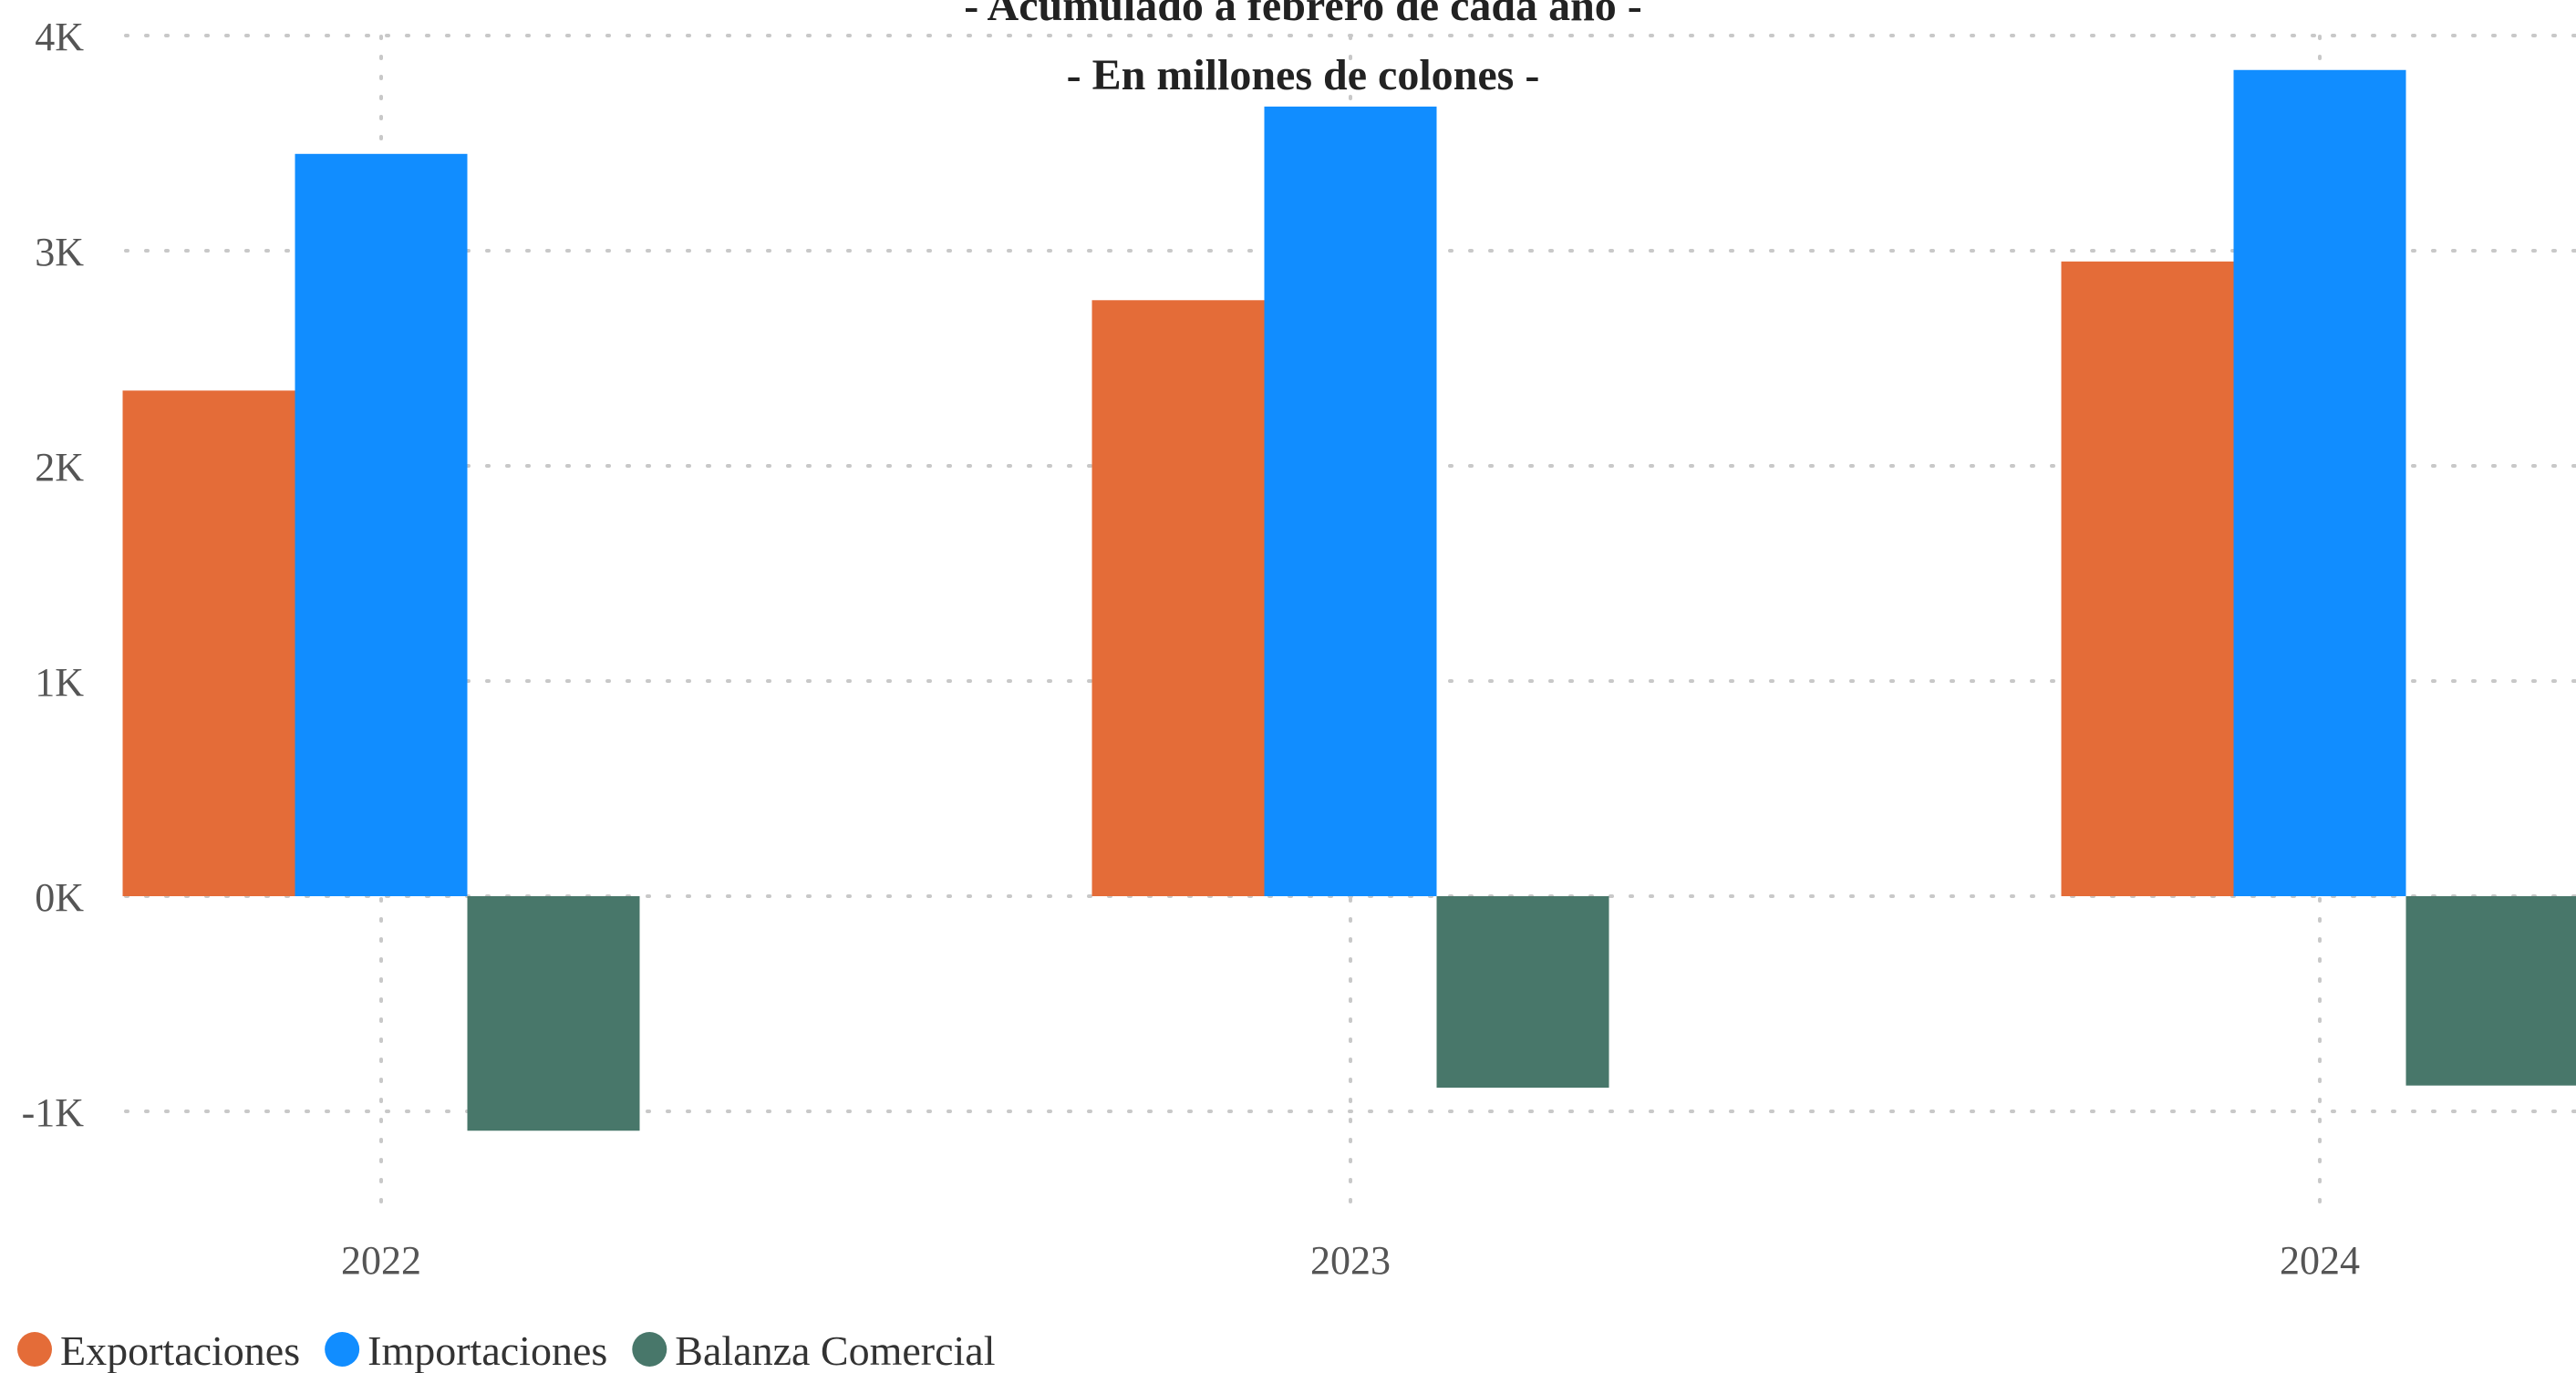 This screenshot has width=2576, height=1373. Describe the element at coordinates (59, 897) in the screenshot. I see `y-tick-label: 0K` at that location.